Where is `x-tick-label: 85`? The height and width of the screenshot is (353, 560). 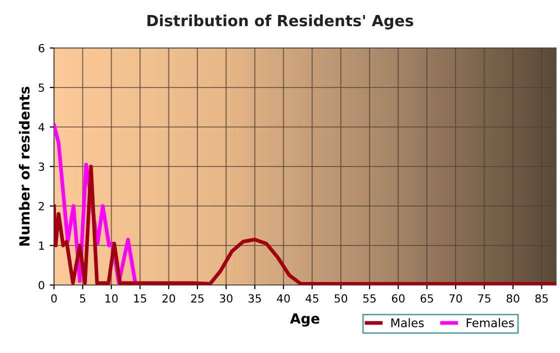
x-tick-label: 85 is located at coordinates (541, 298).